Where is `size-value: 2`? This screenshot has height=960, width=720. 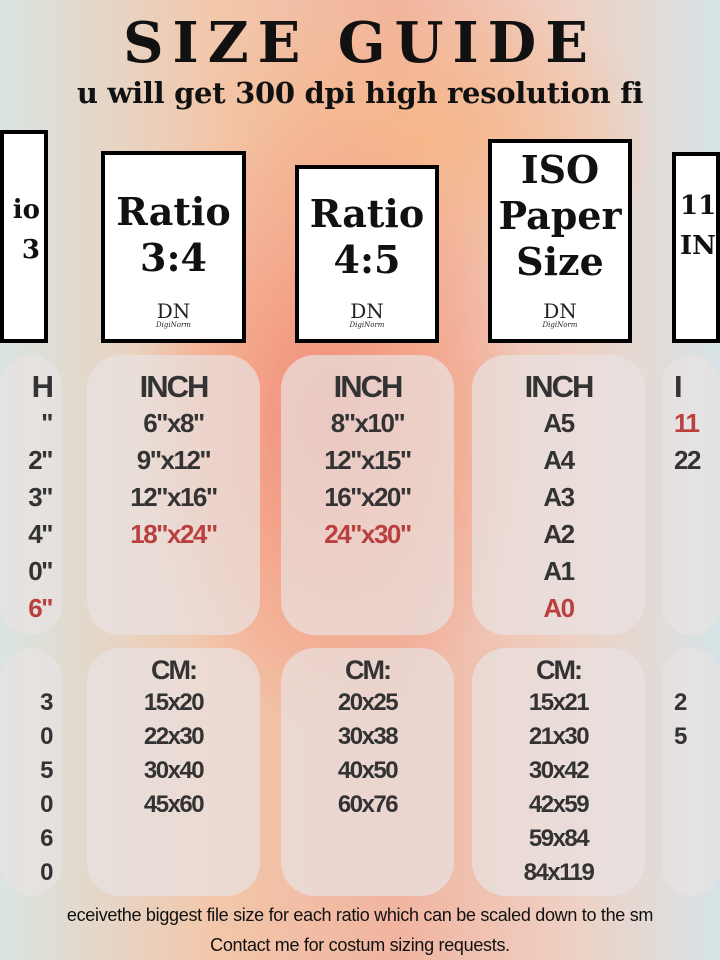
size-value: 2 is located at coordinates (680, 702).